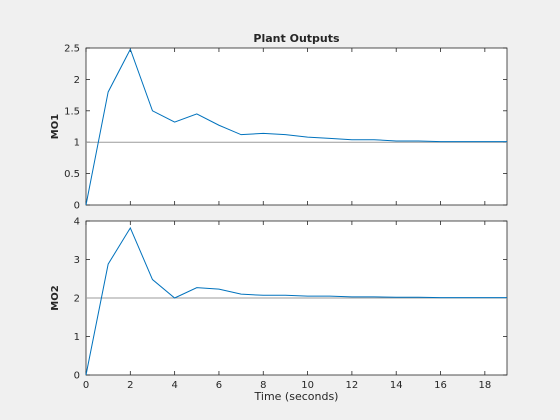  What do you see at coordinates (296, 396) in the screenshot?
I see `xlabel-time: Time (seconds)` at bounding box center [296, 396].